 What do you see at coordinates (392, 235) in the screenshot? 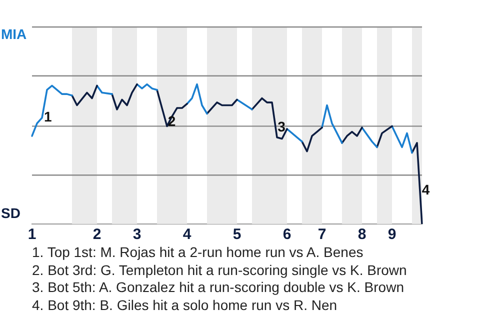
I see `x-tick-label: 9` at bounding box center [392, 235].